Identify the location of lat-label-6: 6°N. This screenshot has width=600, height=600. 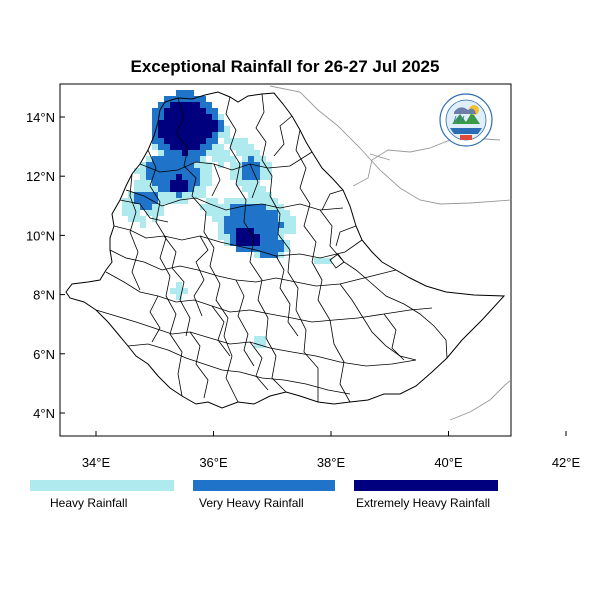
(44, 354).